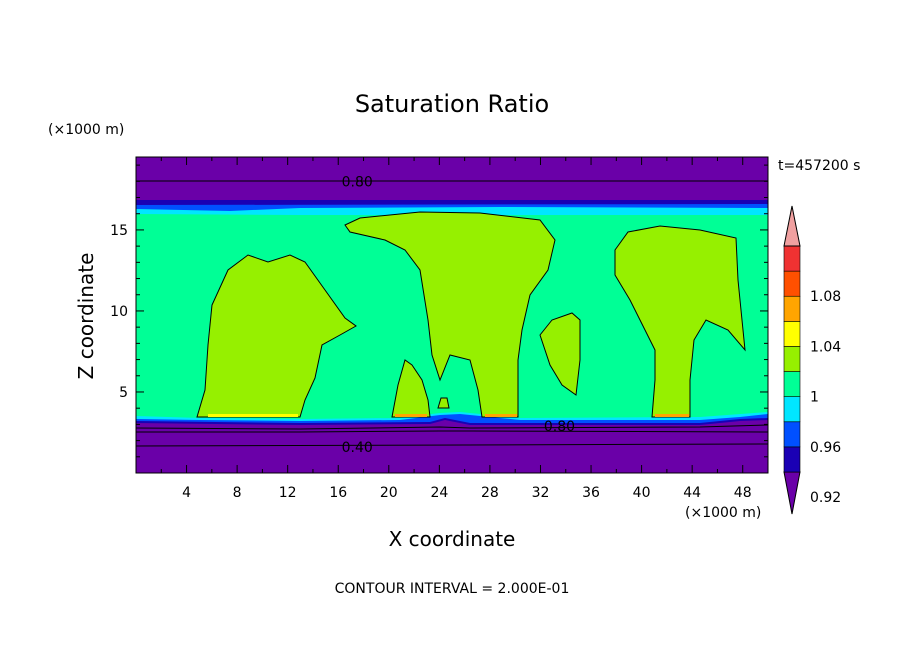  Describe the element at coordinates (814, 398) in the screenshot. I see `colorbar-label: 1` at that location.